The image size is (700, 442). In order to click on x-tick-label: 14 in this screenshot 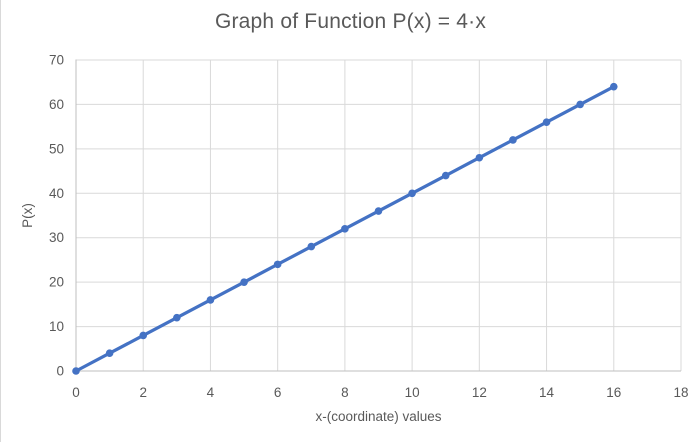, I will do `click(547, 392)`.